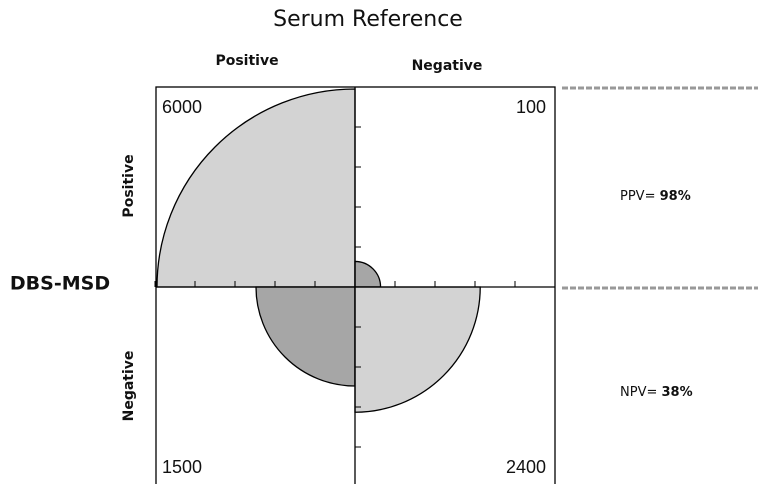 The width and height of the screenshot is (758, 484). What do you see at coordinates (129, 386) in the screenshot?
I see `row-label: Negative` at bounding box center [129, 386].